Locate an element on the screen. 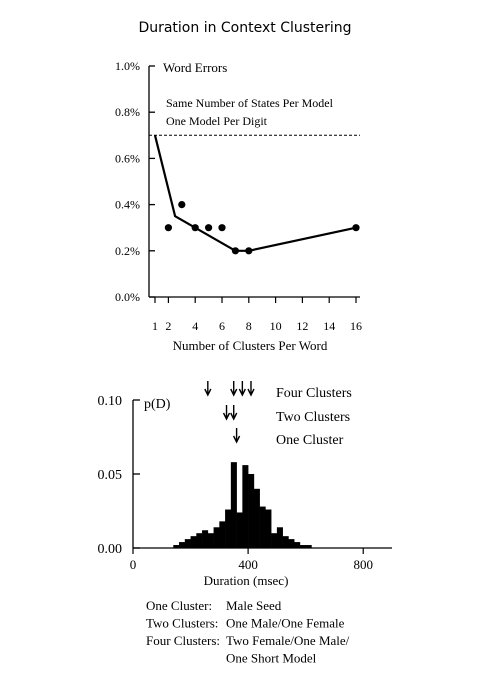 This screenshot has height=679, width=491. top-x-tick-label: 2 is located at coordinates (168, 326).